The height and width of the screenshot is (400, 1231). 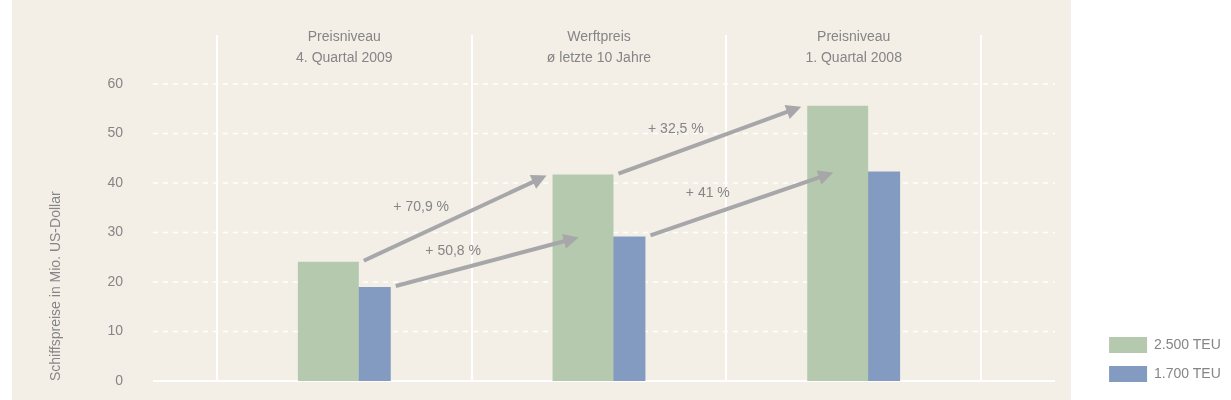 I want to click on annotation: + 70,9 %, so click(x=421, y=206).